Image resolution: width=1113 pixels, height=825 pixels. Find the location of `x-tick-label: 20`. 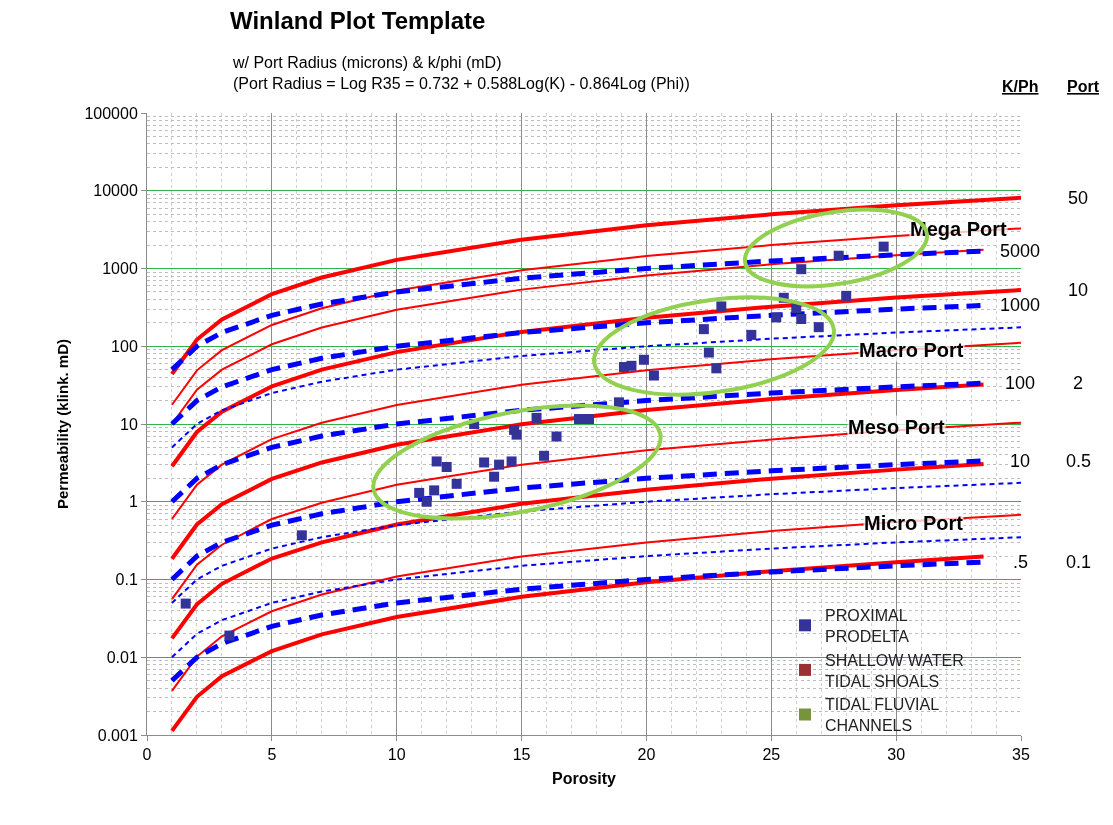

x-tick-label: 20 is located at coordinates (646, 755).